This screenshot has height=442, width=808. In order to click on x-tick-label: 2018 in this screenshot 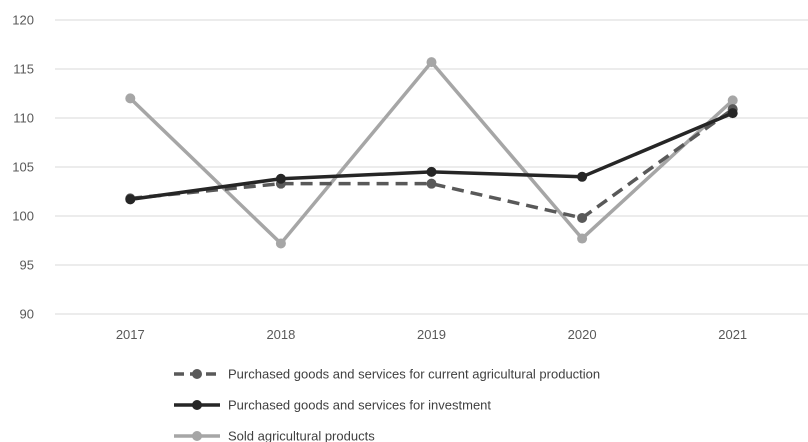, I will do `click(280, 334)`.